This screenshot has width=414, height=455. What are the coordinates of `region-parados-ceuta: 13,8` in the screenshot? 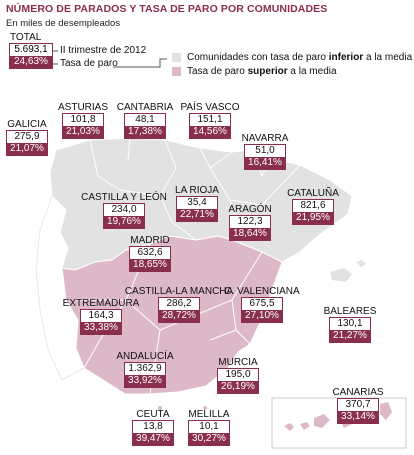 It's located at (153, 426).